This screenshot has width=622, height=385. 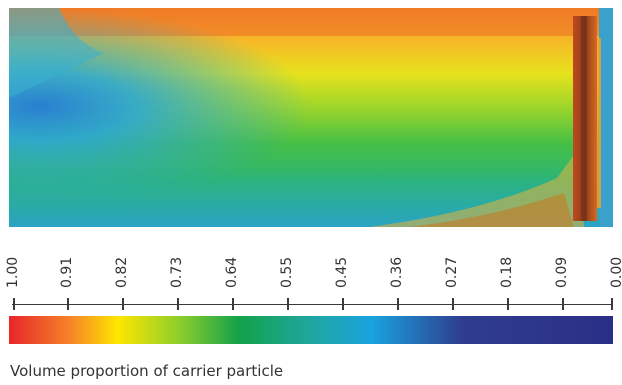 What do you see at coordinates (311, 330) in the screenshot?
I see `color-gradient-bar` at bounding box center [311, 330].